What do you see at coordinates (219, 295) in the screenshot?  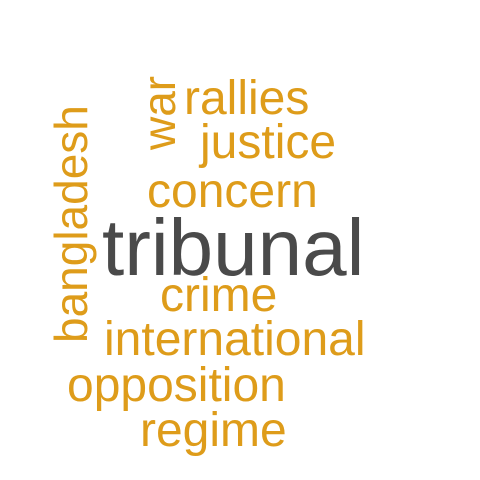 I see `word-crime: crime` at bounding box center [219, 295].